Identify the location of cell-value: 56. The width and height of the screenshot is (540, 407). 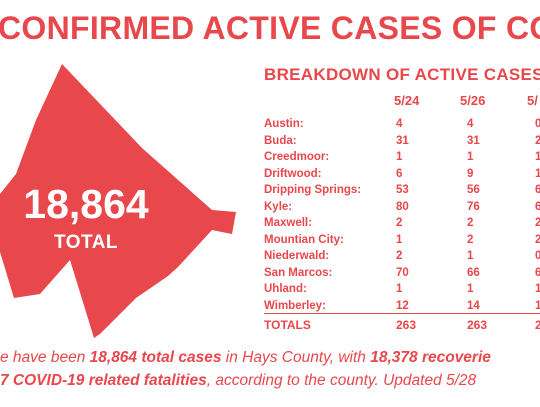
(473, 190).